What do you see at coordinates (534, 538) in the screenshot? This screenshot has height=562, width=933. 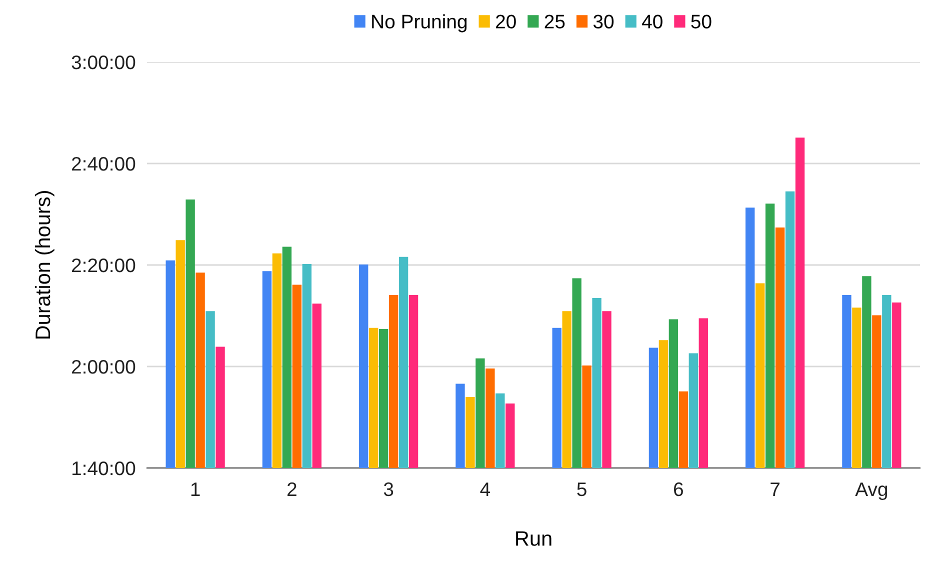 I see `x-axis-title: Run` at bounding box center [534, 538].